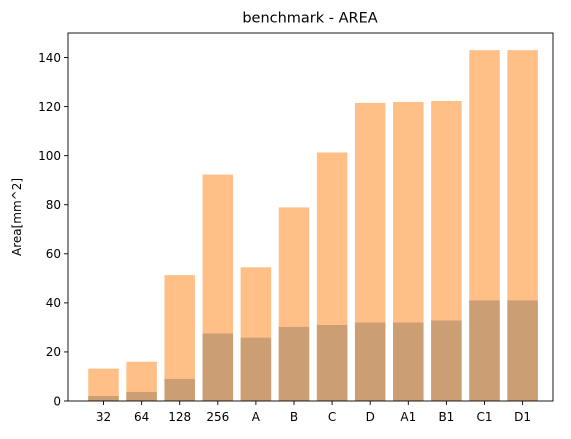 The width and height of the screenshot is (571, 439). I want to click on y-tick-label-120: 120, so click(49, 107).